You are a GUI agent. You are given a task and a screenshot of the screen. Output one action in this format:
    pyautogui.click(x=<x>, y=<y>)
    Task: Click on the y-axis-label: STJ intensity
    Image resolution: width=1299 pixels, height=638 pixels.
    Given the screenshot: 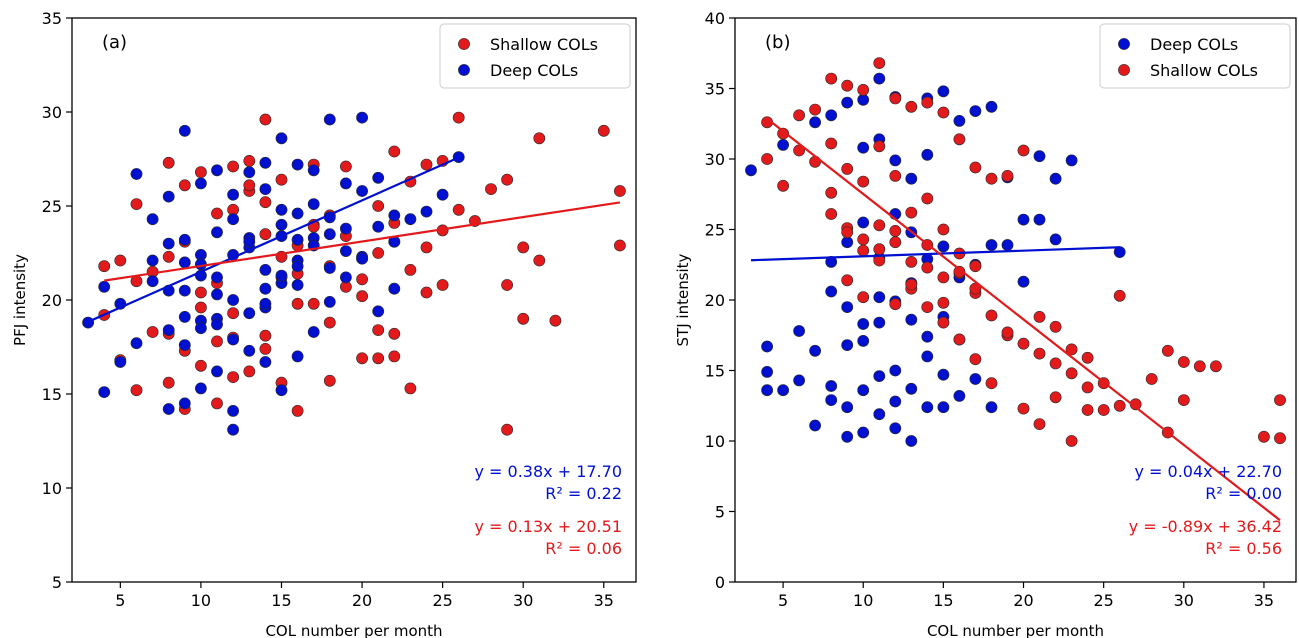 What is the action you would take?
    pyautogui.click(x=683, y=299)
    